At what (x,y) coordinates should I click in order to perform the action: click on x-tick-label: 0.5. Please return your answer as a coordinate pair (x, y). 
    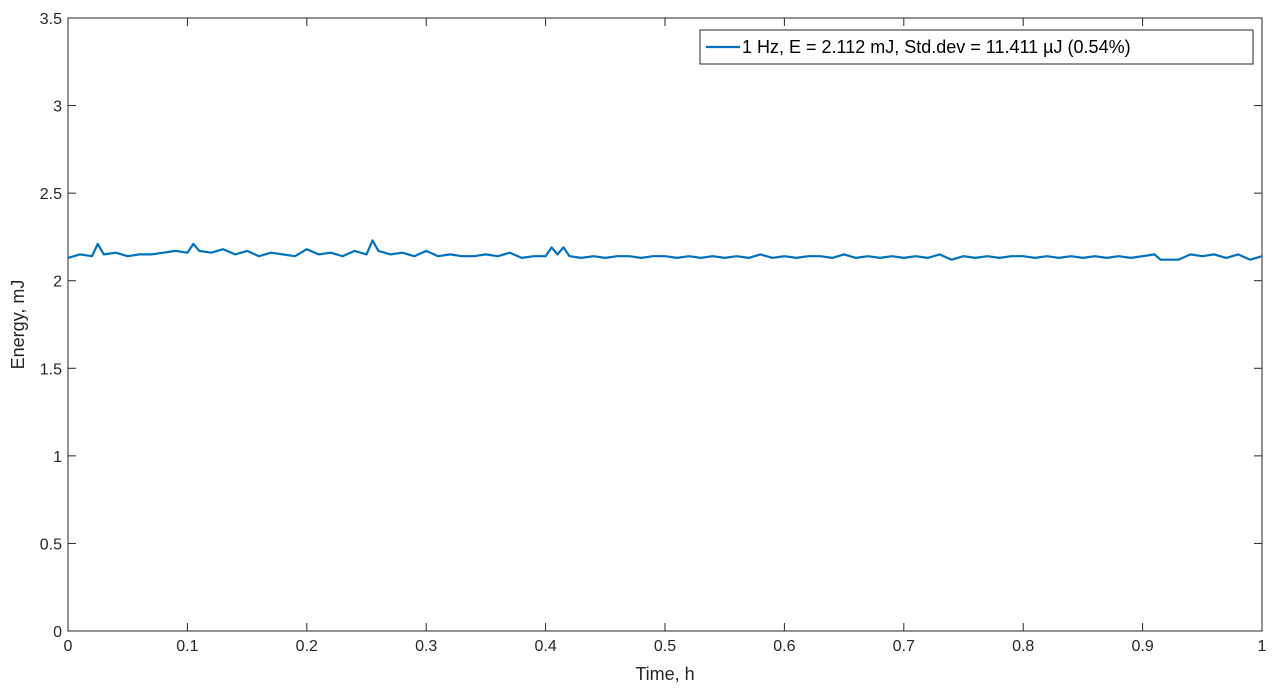
    Looking at the image, I should click on (665, 646).